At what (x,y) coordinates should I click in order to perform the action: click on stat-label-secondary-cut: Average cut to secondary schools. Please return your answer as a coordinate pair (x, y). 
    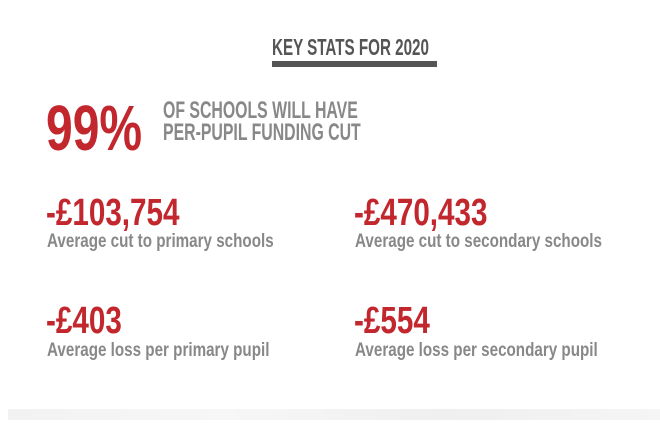
    Looking at the image, I should click on (478, 241).